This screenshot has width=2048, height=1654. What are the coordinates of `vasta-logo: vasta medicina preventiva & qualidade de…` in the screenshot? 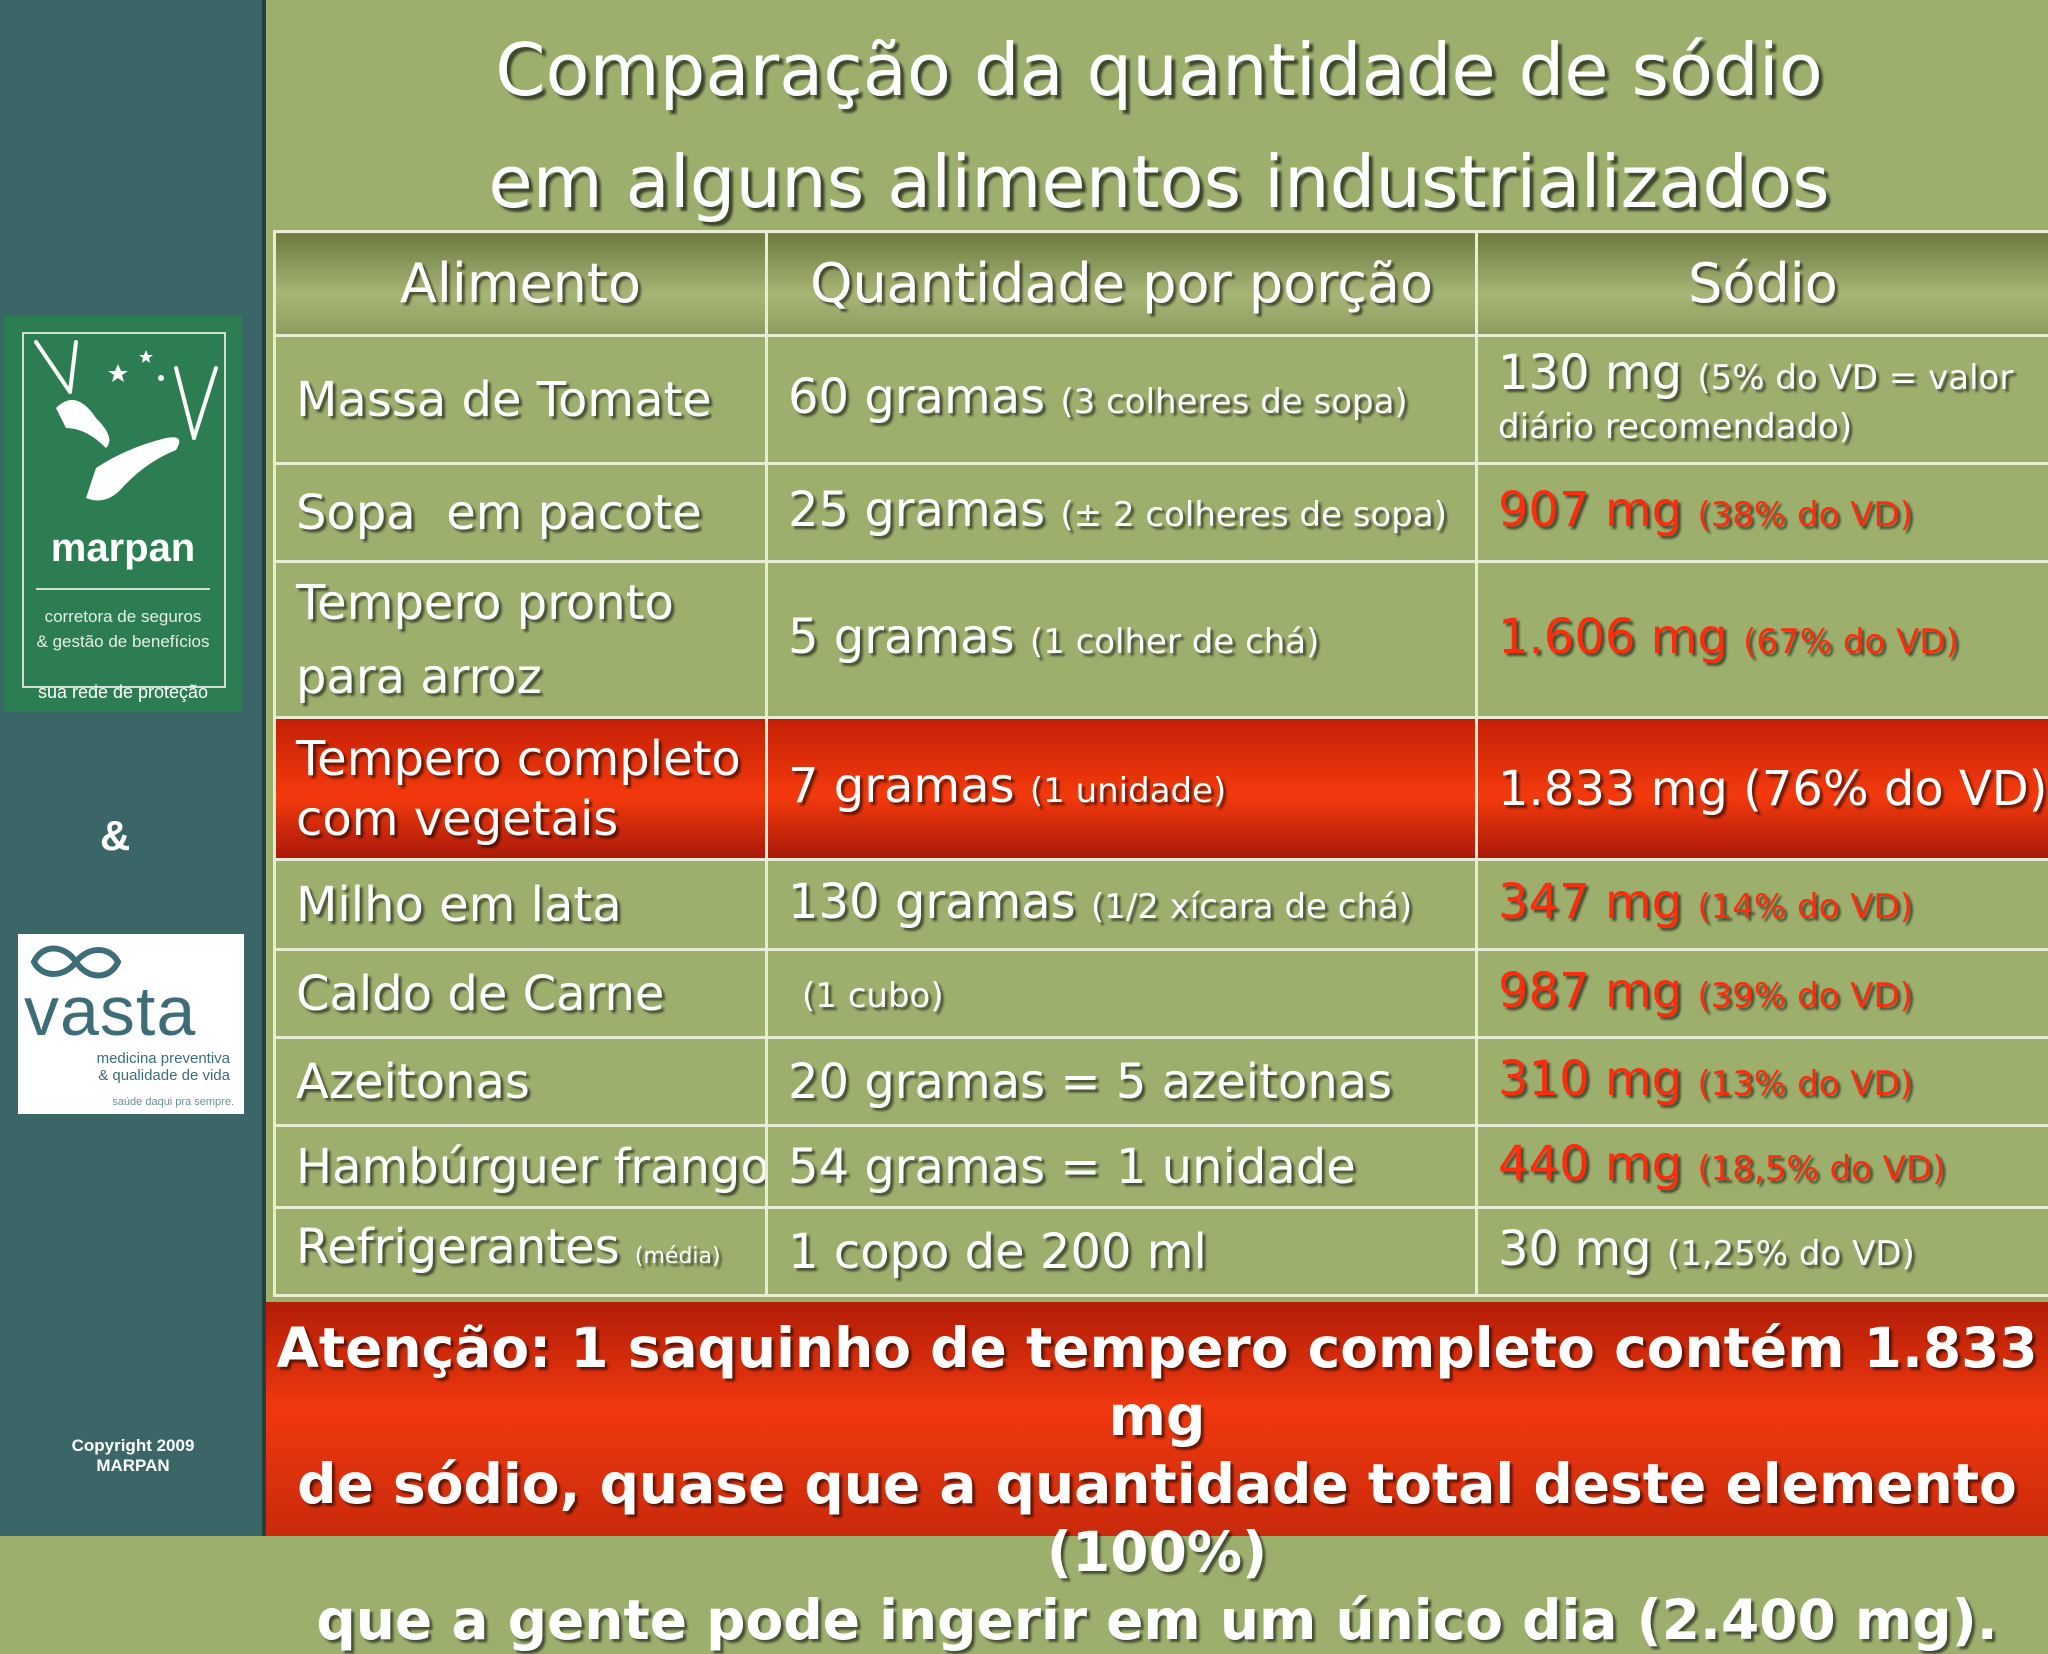 It's located at (131, 1024).